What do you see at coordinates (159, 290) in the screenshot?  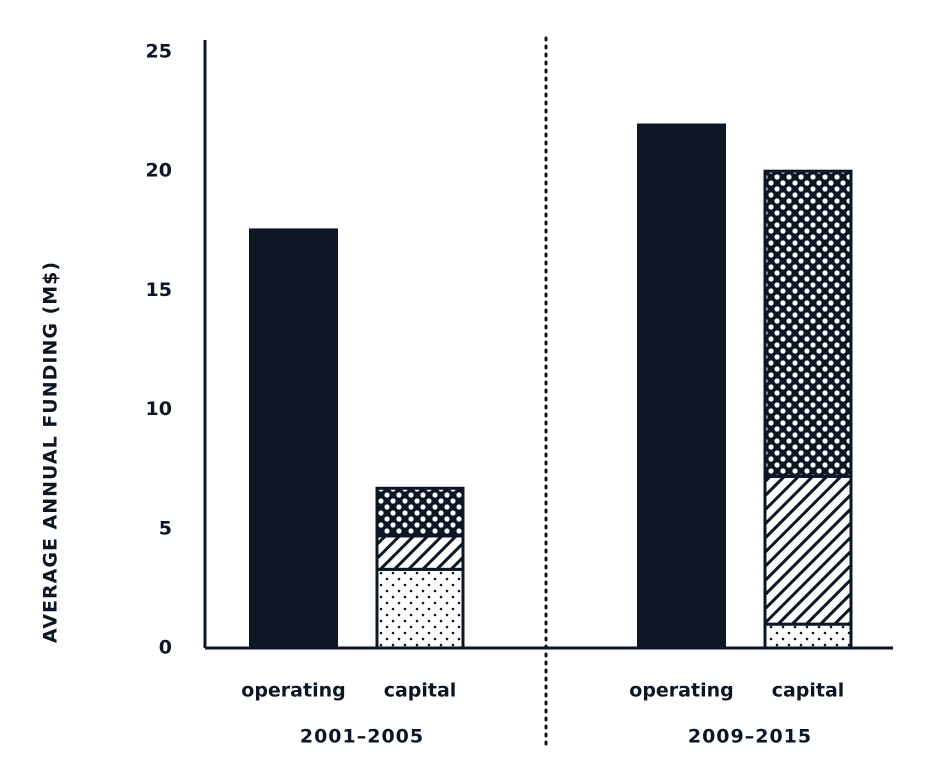 I see `y-tick-label: 15` at bounding box center [159, 290].